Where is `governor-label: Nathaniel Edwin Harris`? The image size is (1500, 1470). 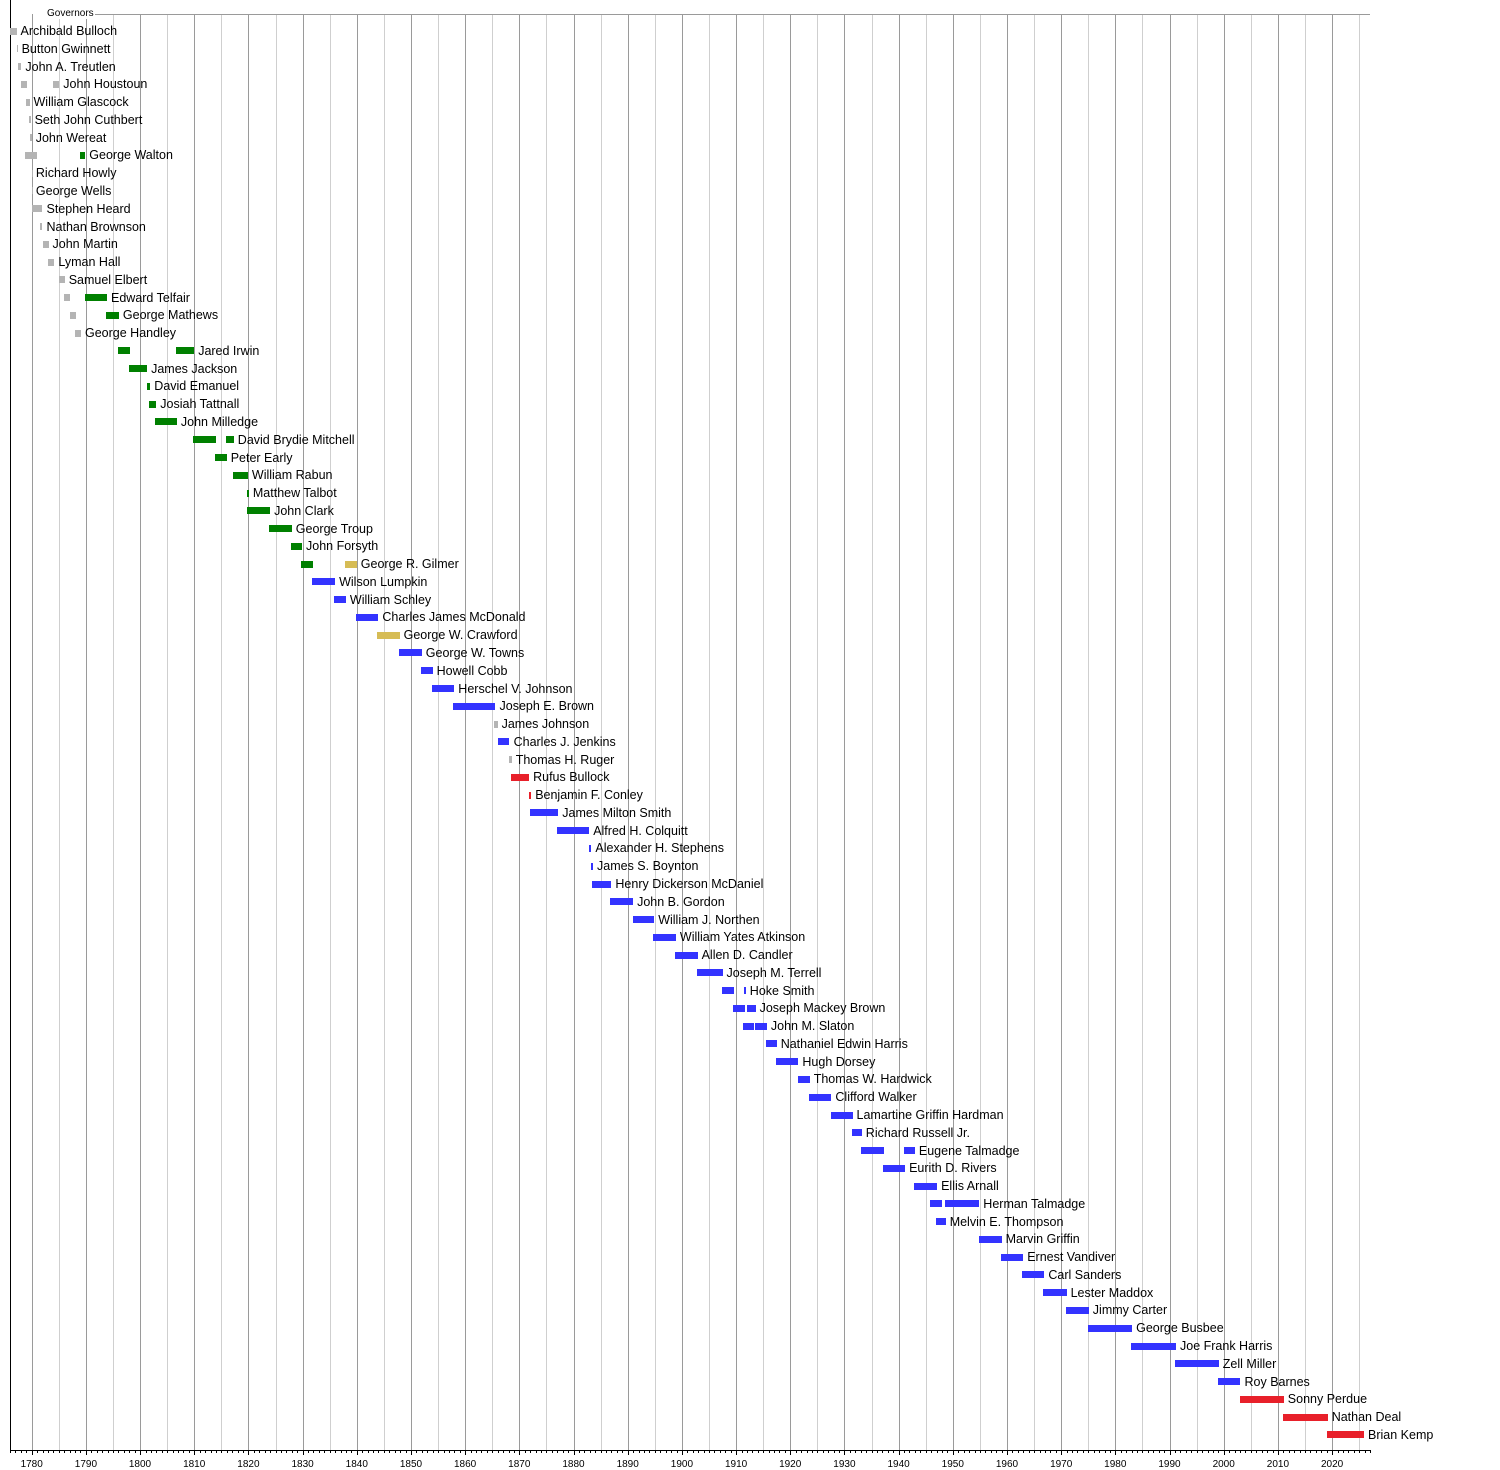
governor-label: Nathaniel Edwin Harris is located at coordinates (844, 1043).